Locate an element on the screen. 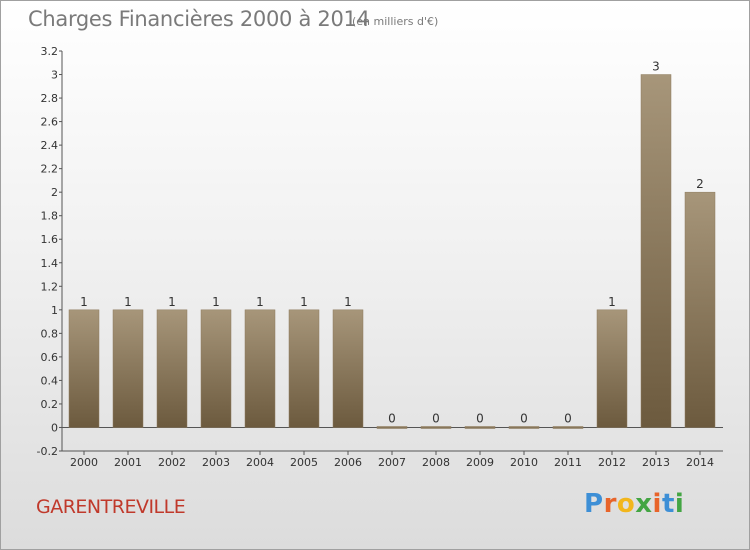 The image size is (750, 550). x-tick-label: 2000 is located at coordinates (84, 462).